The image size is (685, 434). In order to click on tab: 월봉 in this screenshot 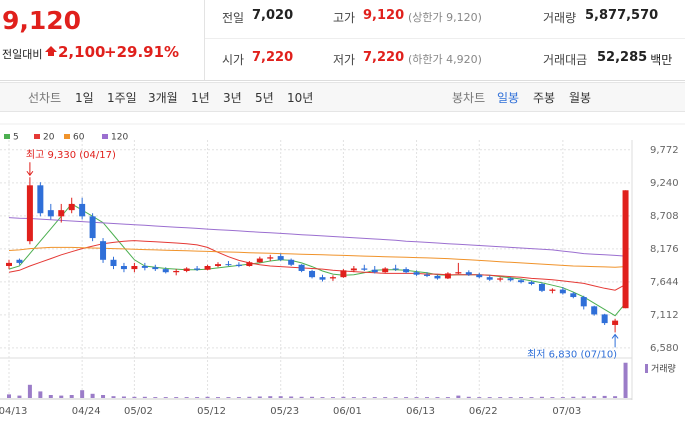, I will do `click(580, 98)`.